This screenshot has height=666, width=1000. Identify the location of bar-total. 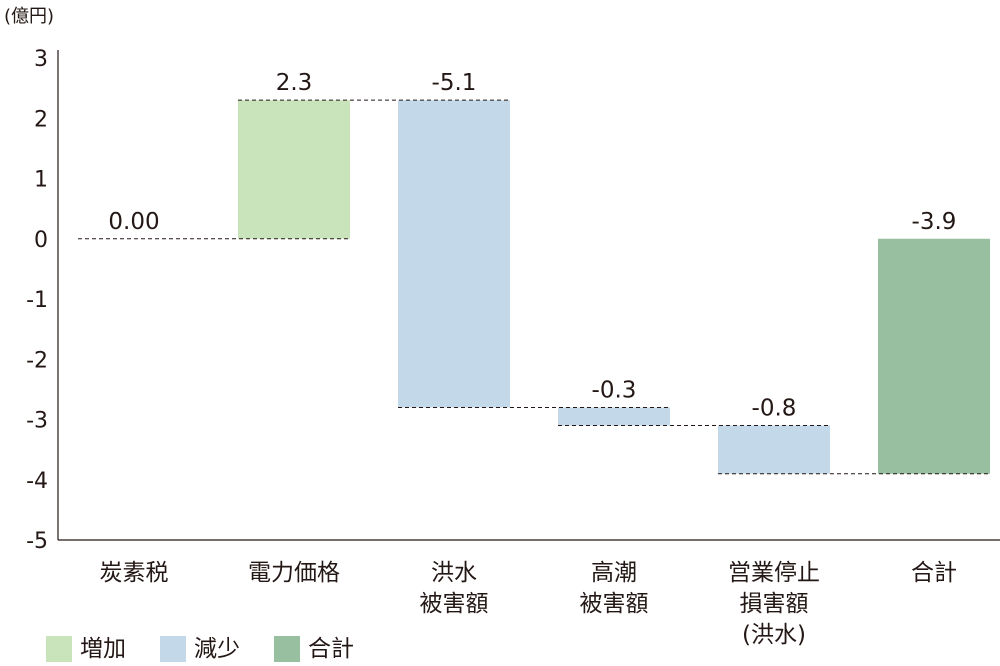
(934, 356).